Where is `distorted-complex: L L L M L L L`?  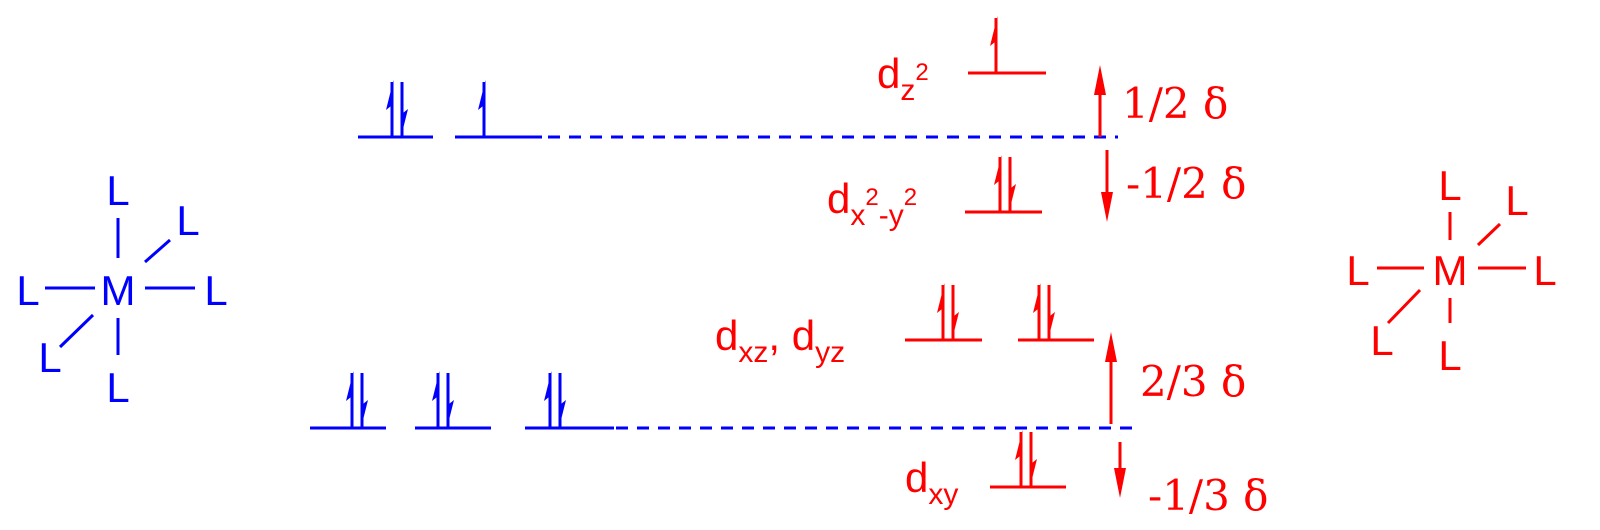 distorted-complex: L L L M L L L is located at coordinates (1451, 270).